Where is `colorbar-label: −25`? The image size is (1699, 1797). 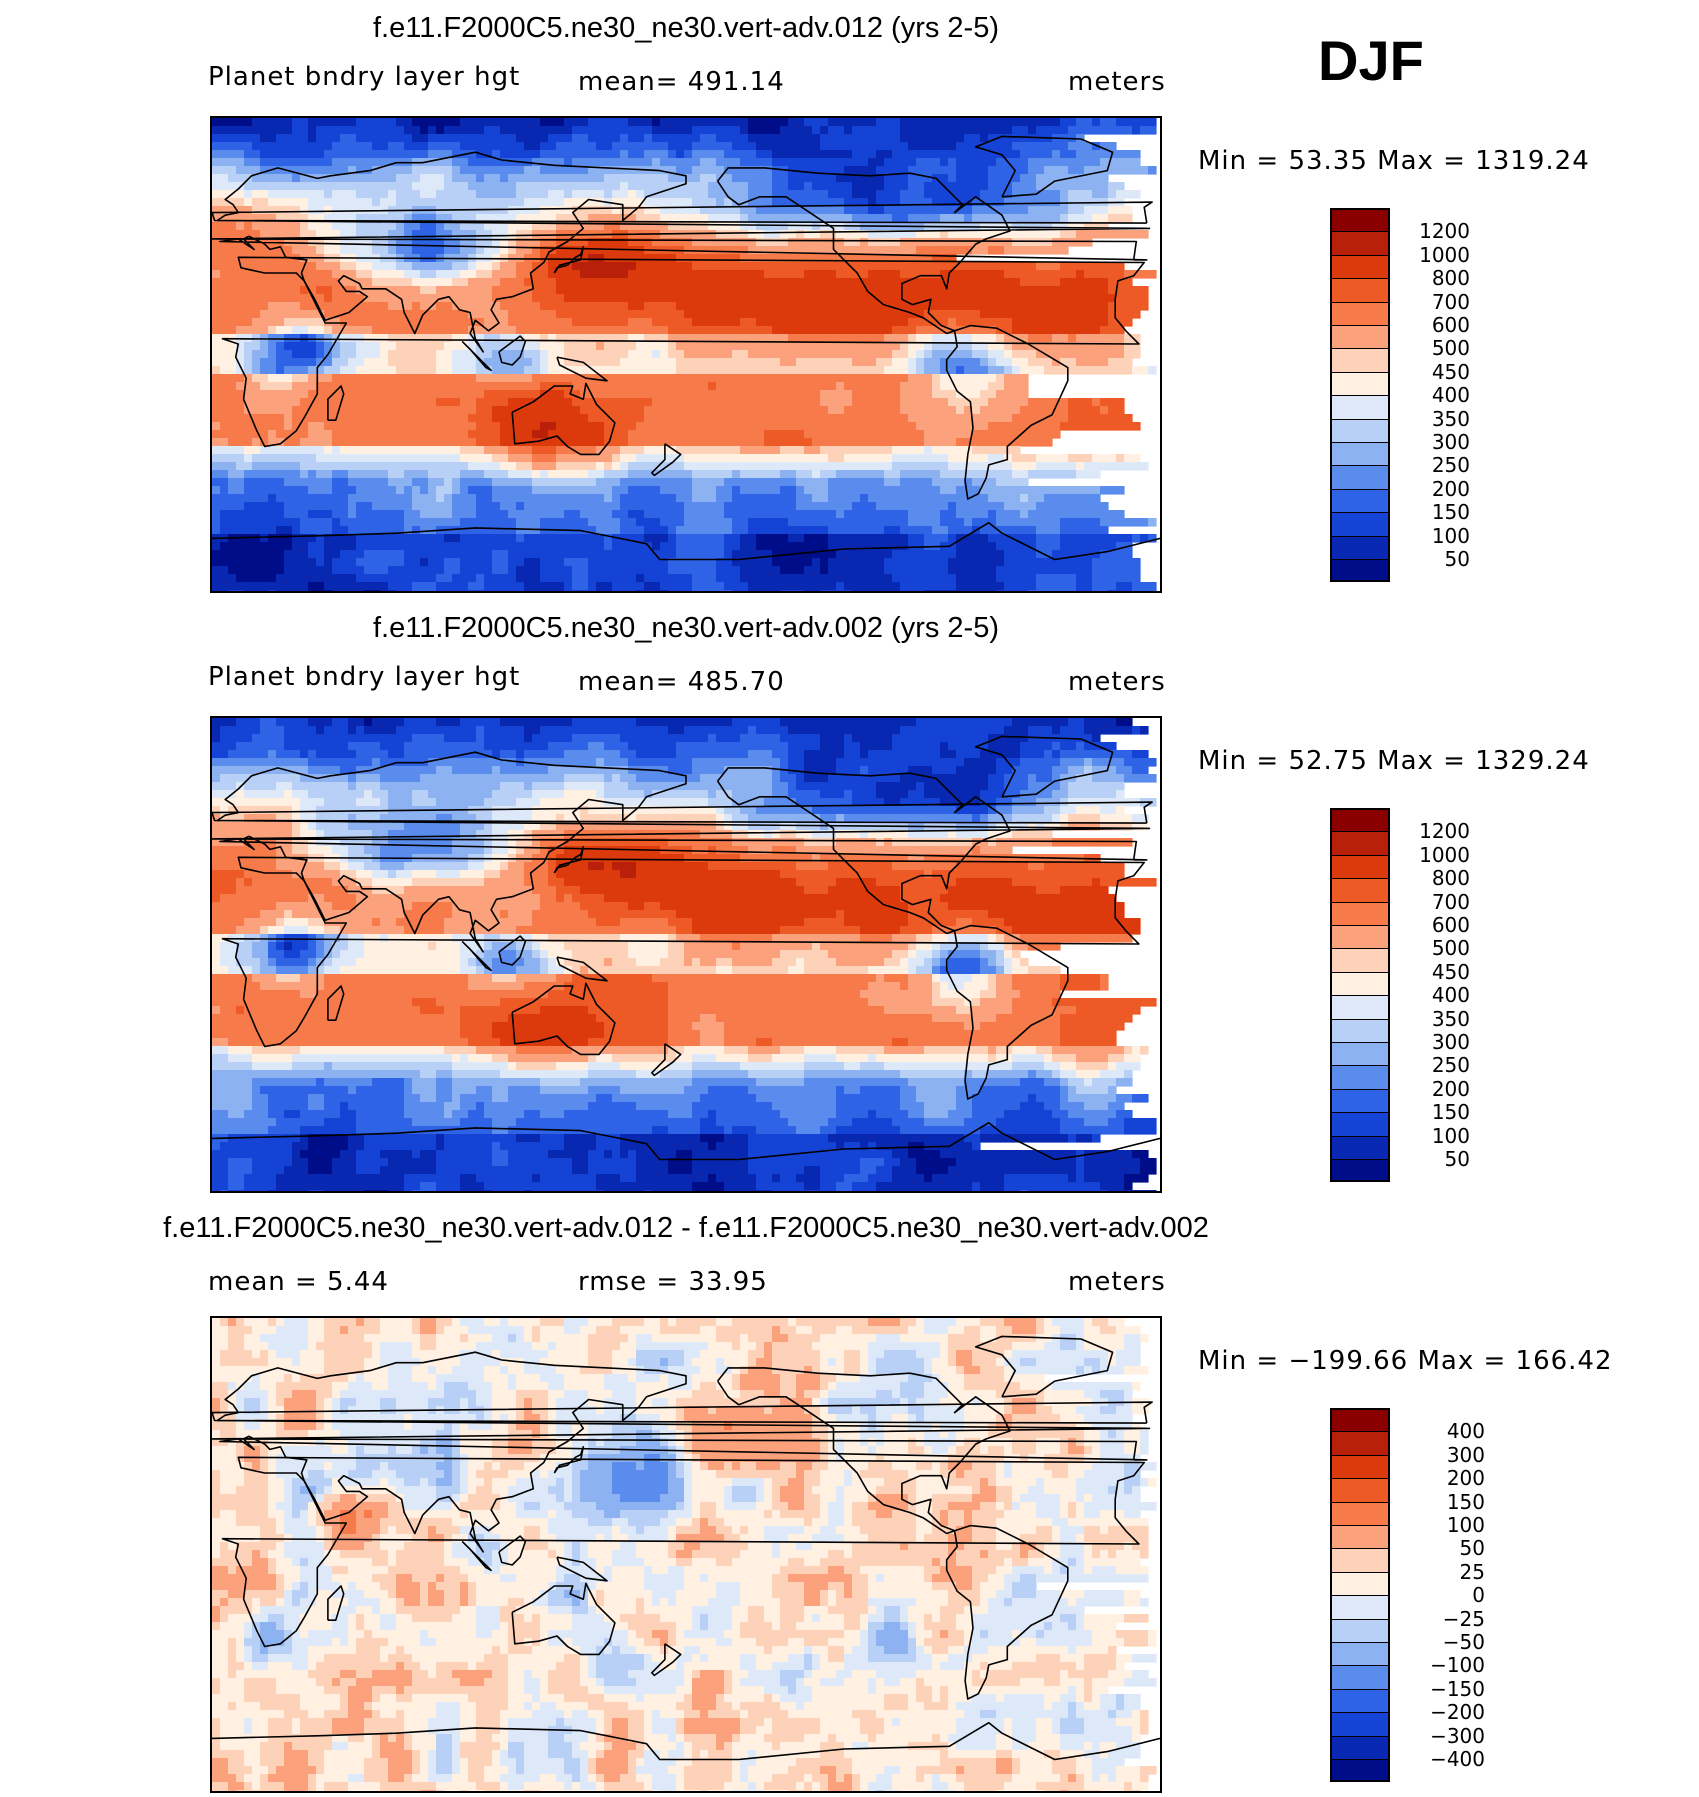 colorbar-label: −25 is located at coordinates (1463, 1618).